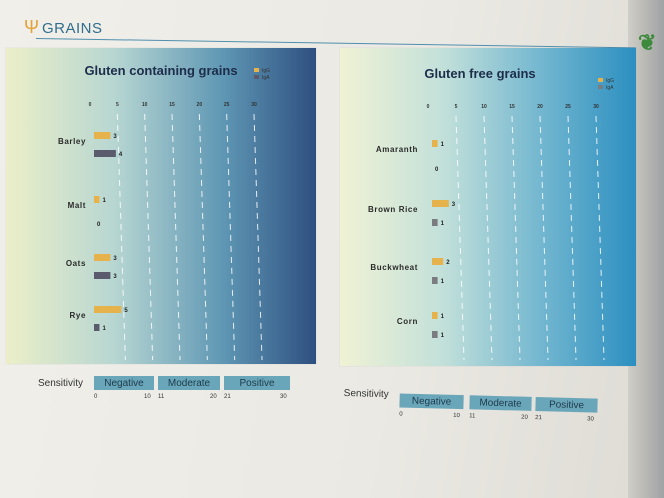  I want to click on category-label: Amaranth, so click(397, 149).